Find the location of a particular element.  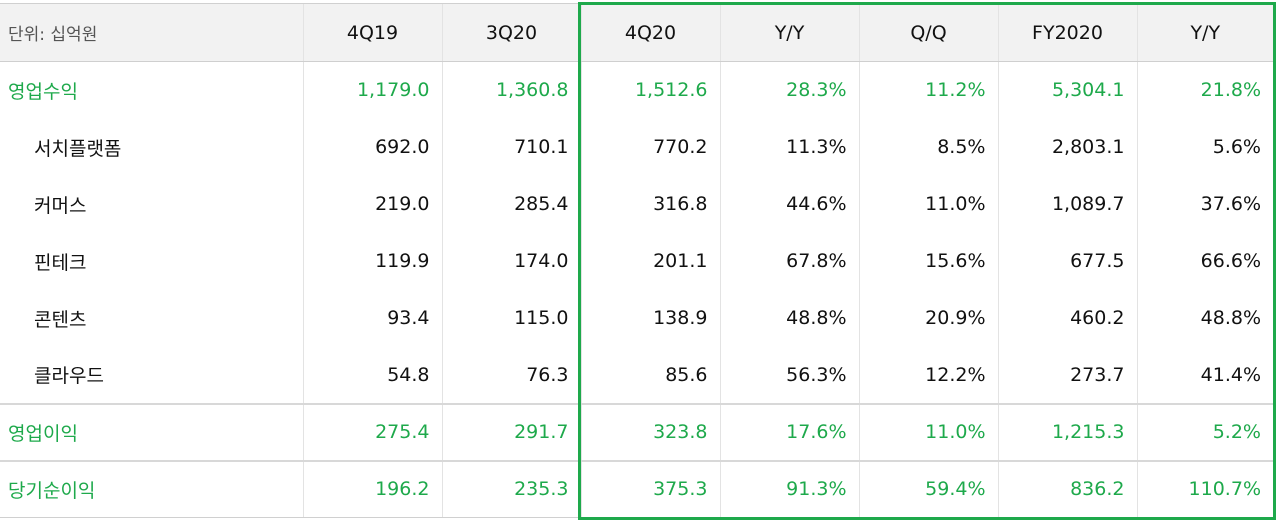

cell-value: 375.3 is located at coordinates (650, 488).